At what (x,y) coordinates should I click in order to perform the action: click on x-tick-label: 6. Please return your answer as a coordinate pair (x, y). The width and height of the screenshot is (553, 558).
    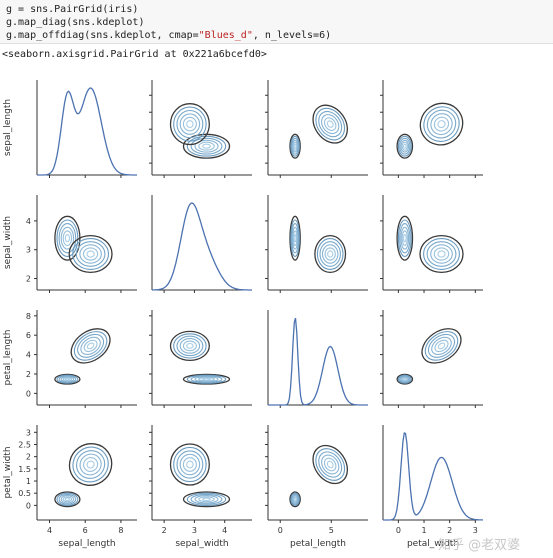
    Looking at the image, I should click on (85, 530).